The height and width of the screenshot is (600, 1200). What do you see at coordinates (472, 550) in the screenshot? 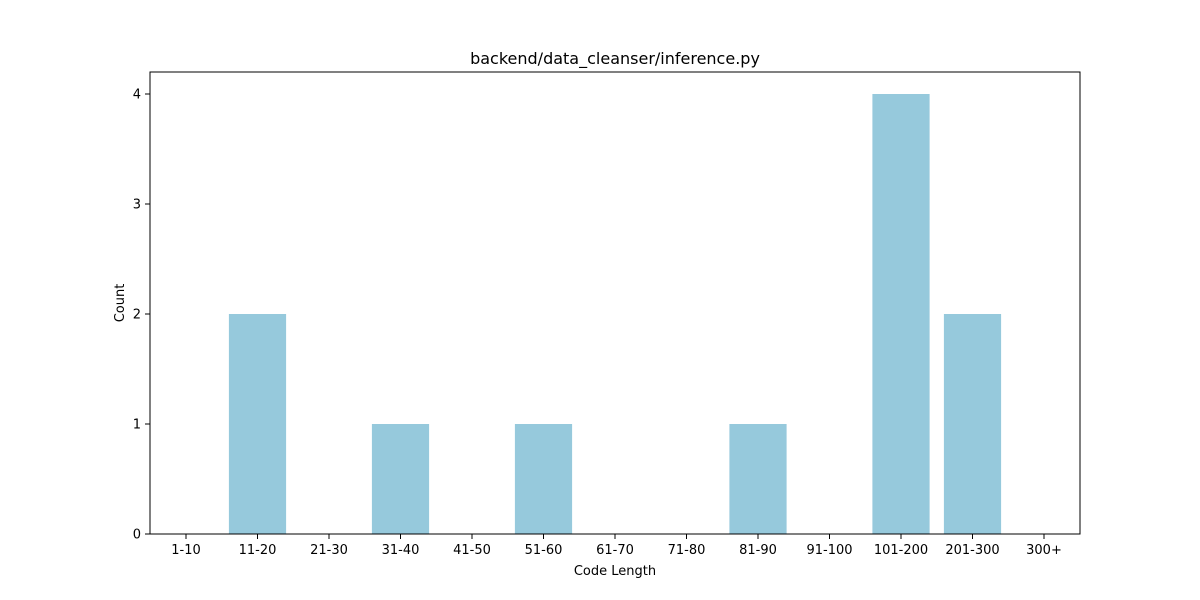
I see `x-tick-label: 41-50` at bounding box center [472, 550].